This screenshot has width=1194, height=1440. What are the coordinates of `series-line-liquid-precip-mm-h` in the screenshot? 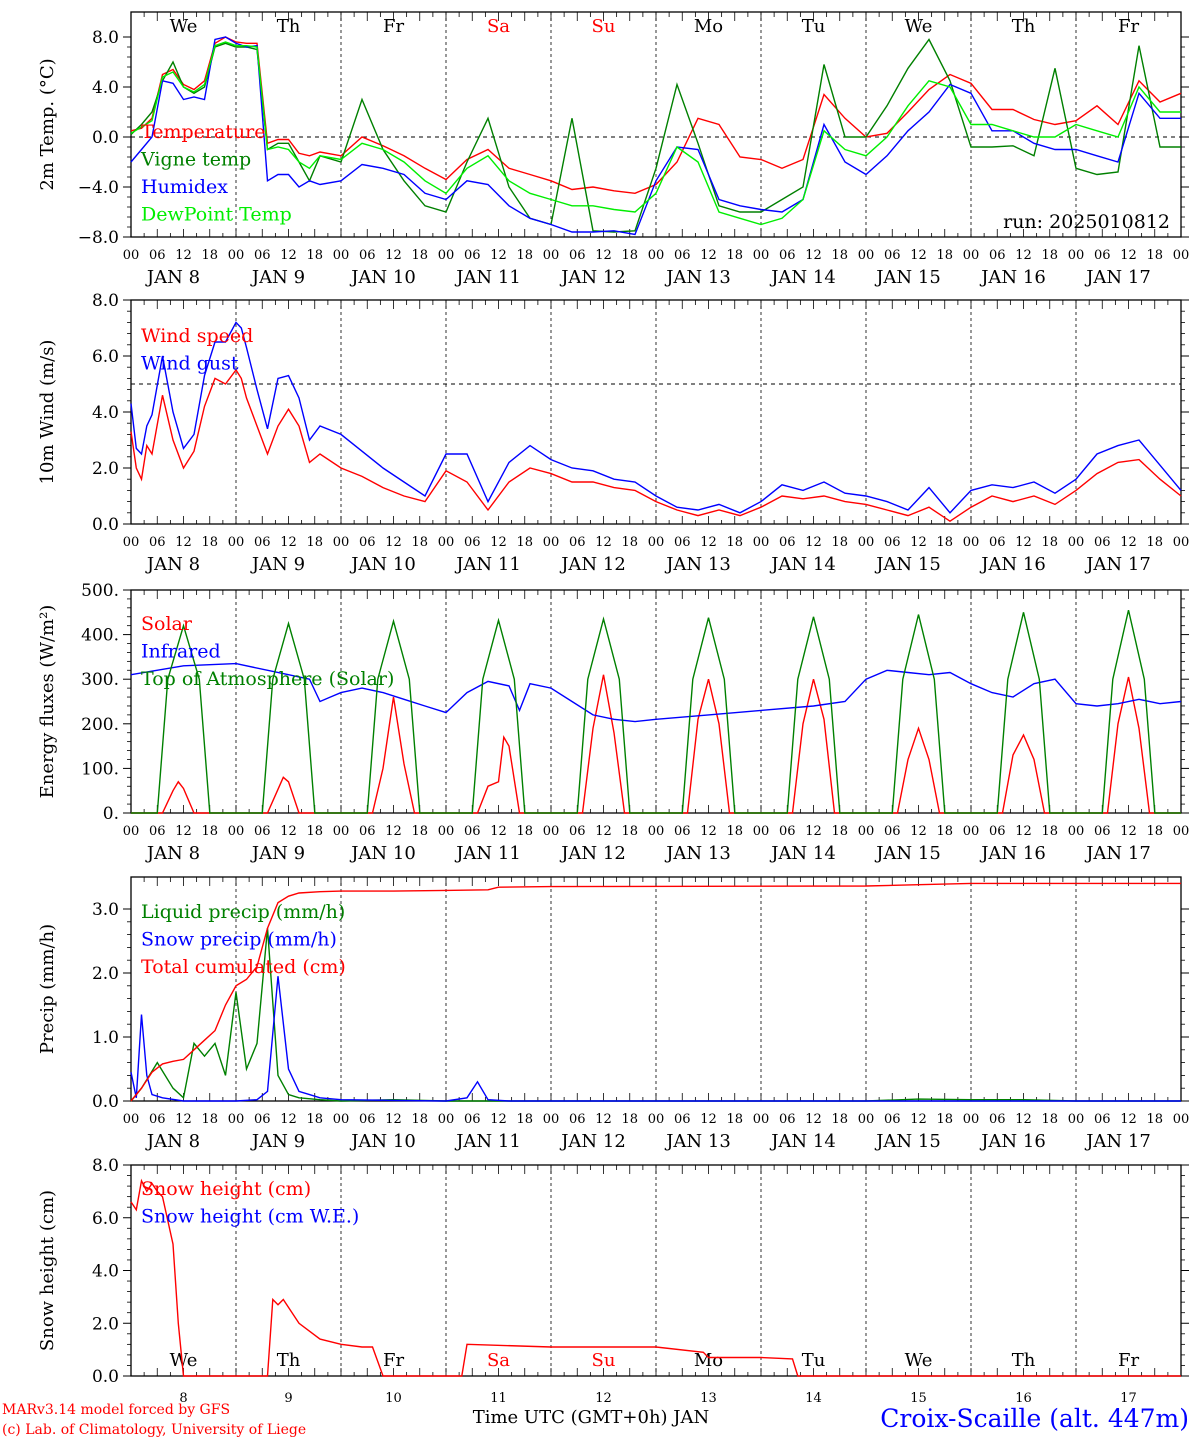 It's located at (655, 1015).